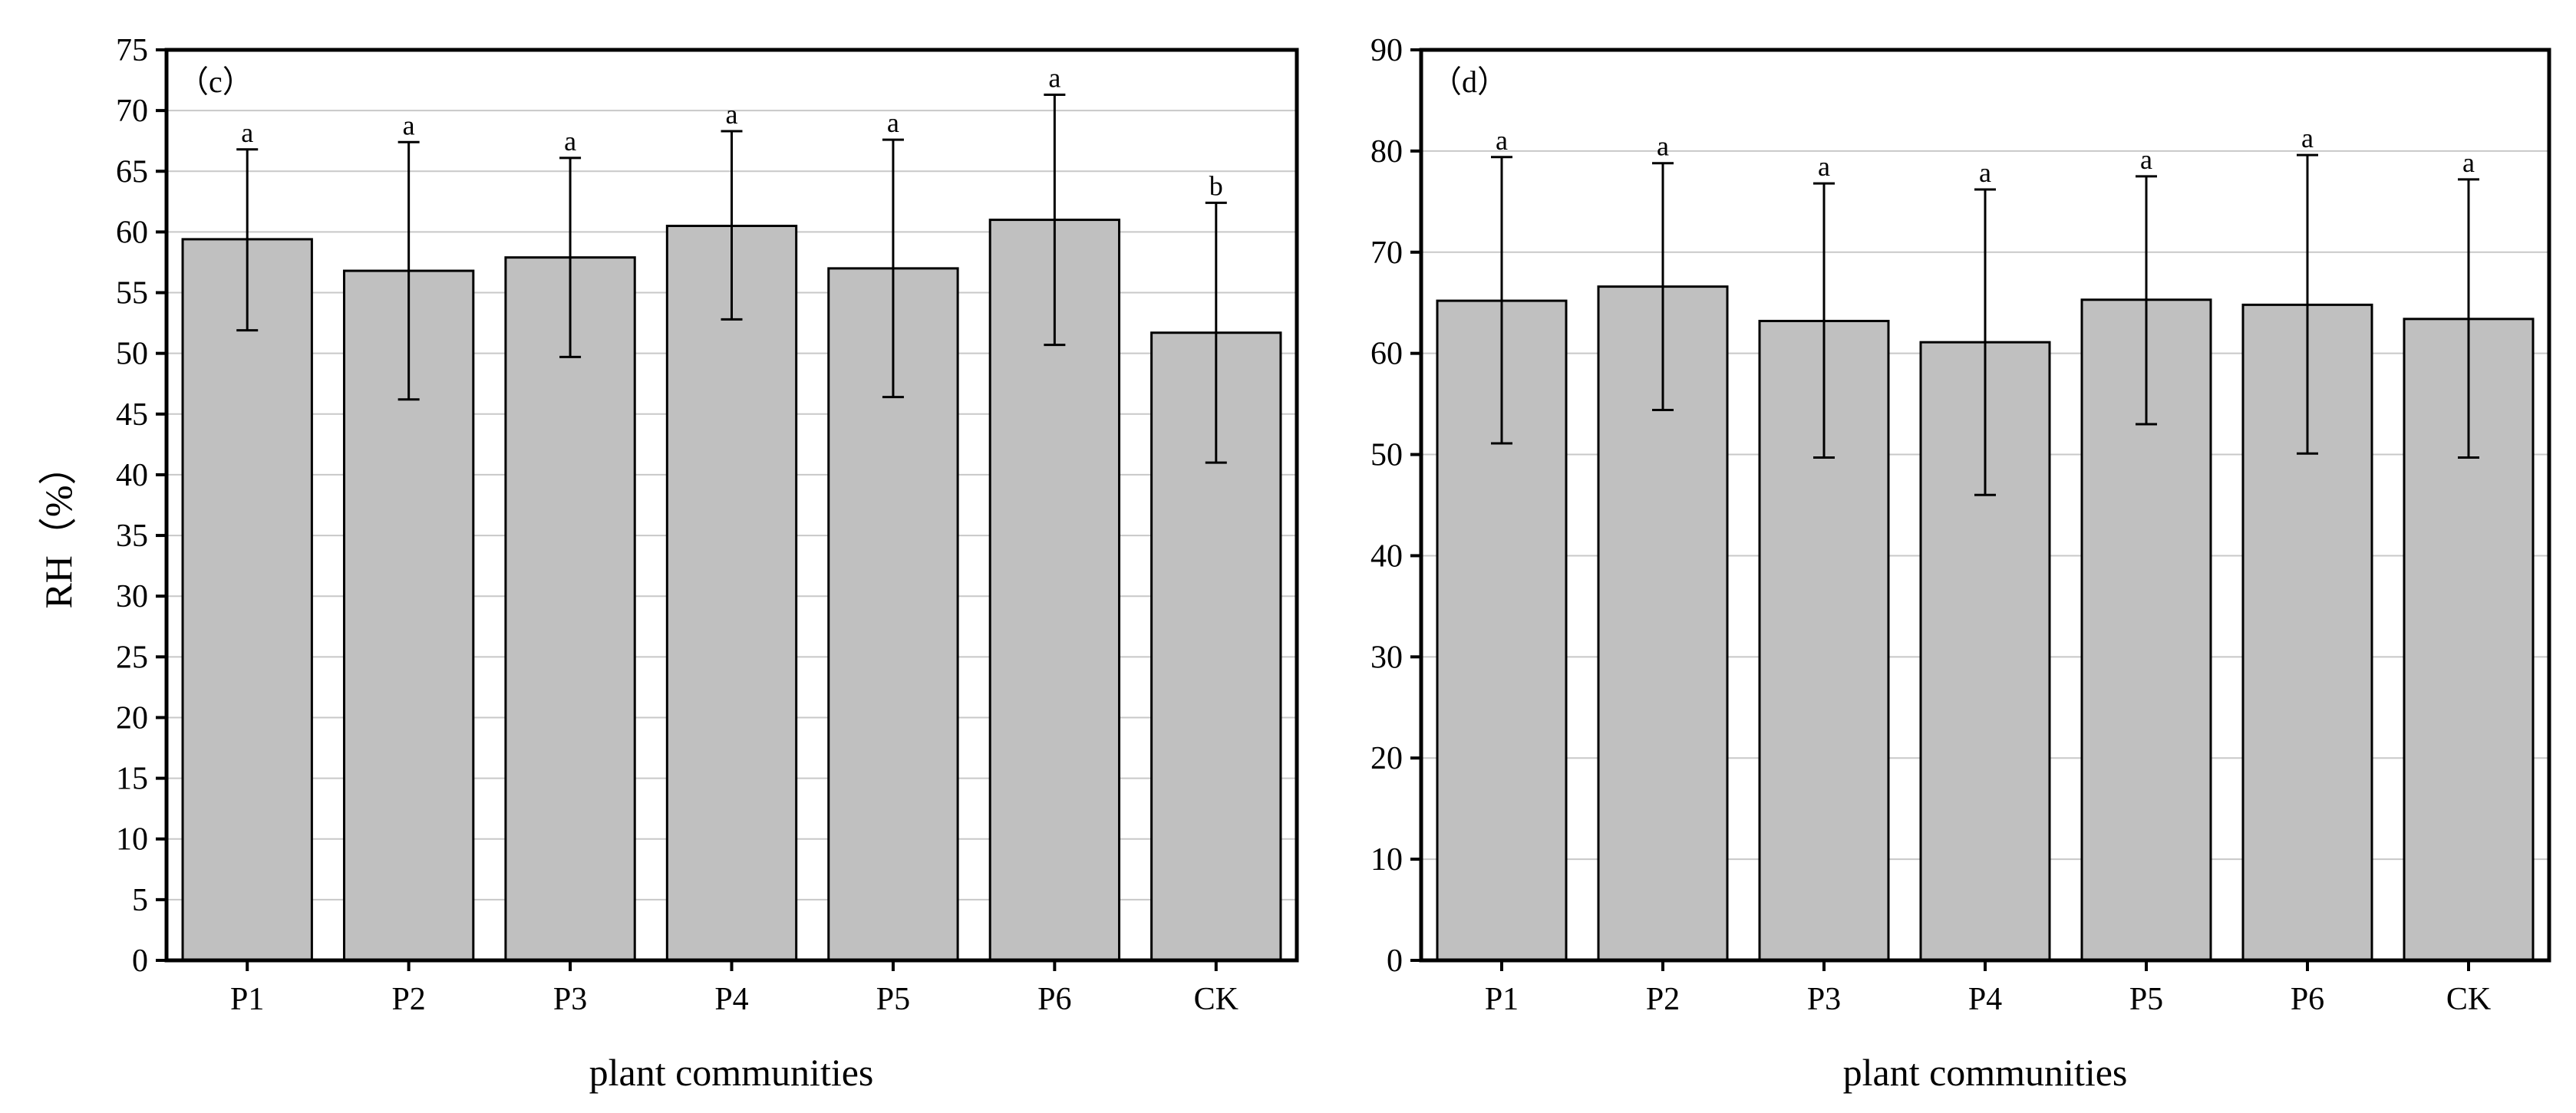 The height and width of the screenshot is (1113, 2576). I want to click on panel-label: （d）, so click(1469, 81).